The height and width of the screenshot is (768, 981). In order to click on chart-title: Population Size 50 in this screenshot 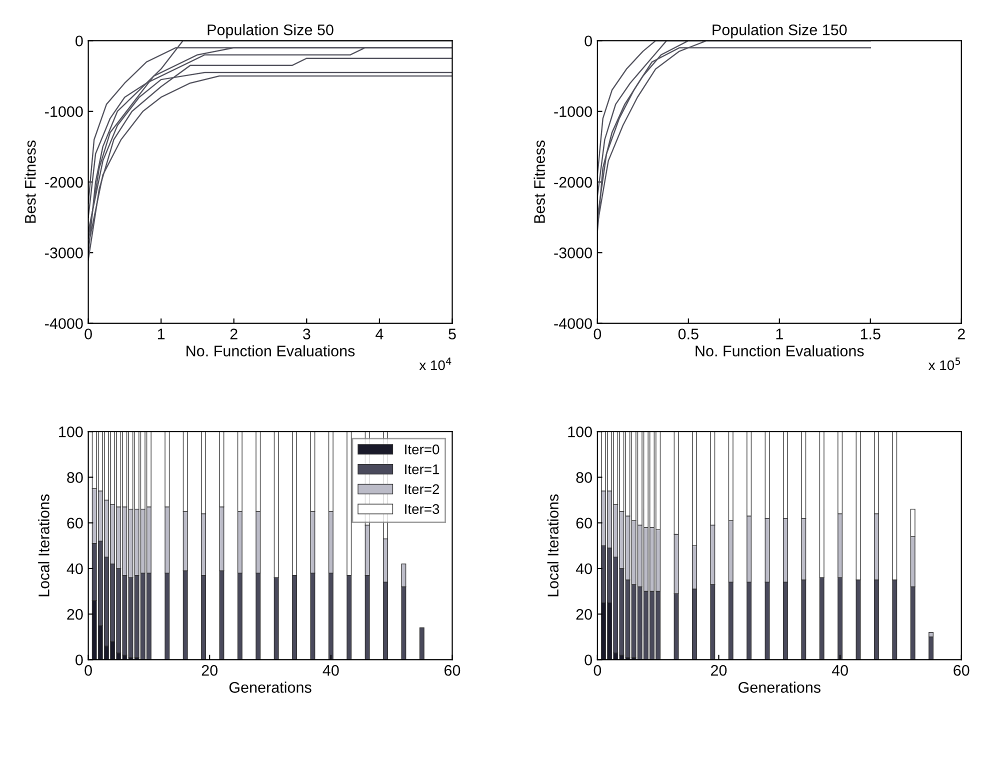, I will do `click(271, 31)`.